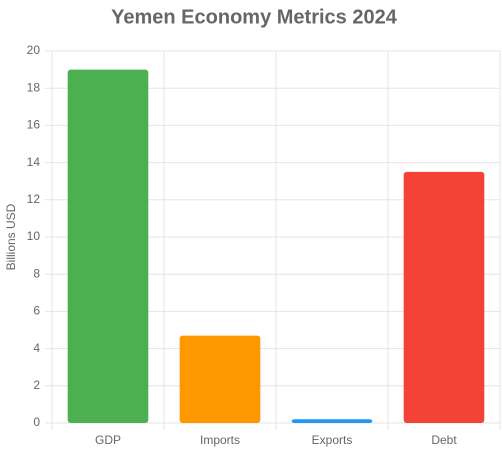  What do you see at coordinates (34, 199) in the screenshot?
I see `y-tick-label: 12` at bounding box center [34, 199].